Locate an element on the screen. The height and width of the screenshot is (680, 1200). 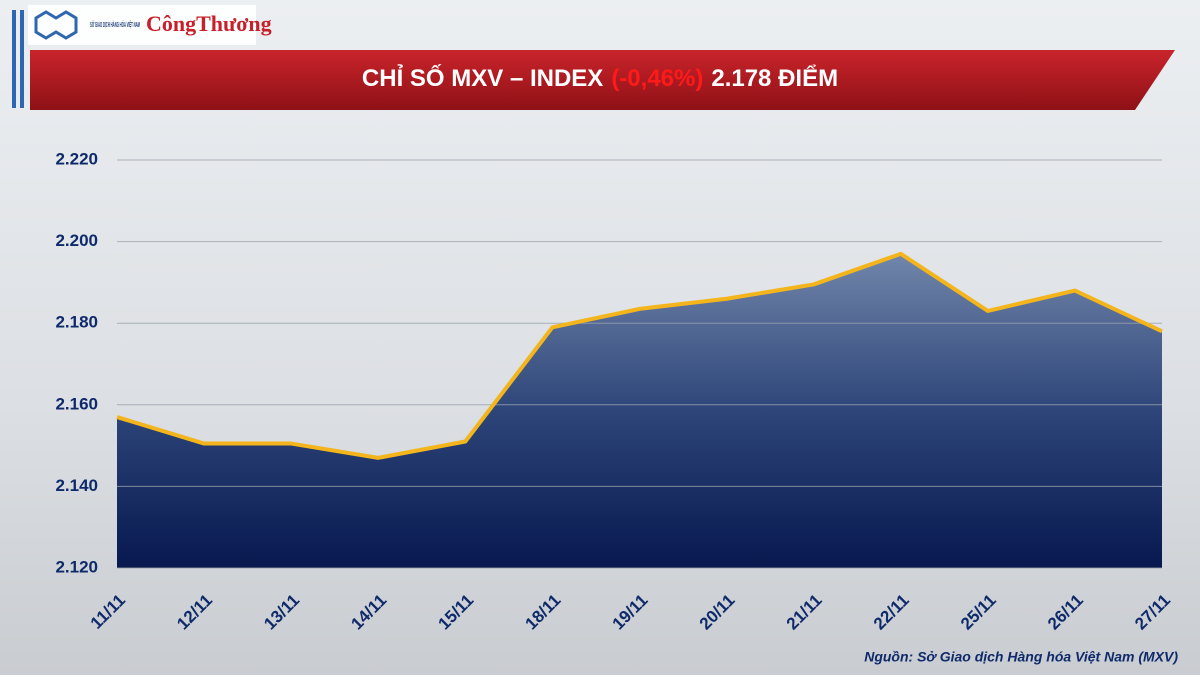
chart-title: CHỈ SỐ MXV – INDEX (-0,46%) 2.178 ĐIỂM is located at coordinates (600, 77).